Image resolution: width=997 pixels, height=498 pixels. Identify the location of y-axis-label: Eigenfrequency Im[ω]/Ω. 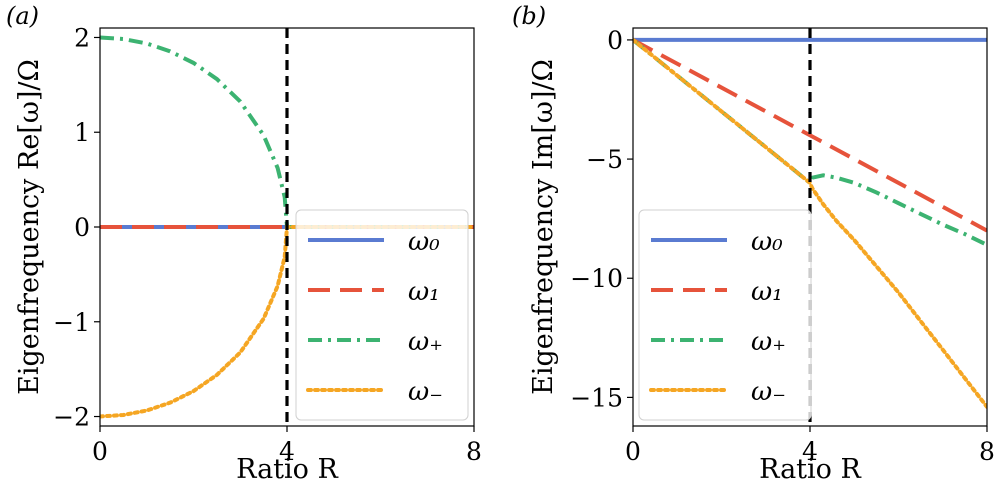
(543, 227).